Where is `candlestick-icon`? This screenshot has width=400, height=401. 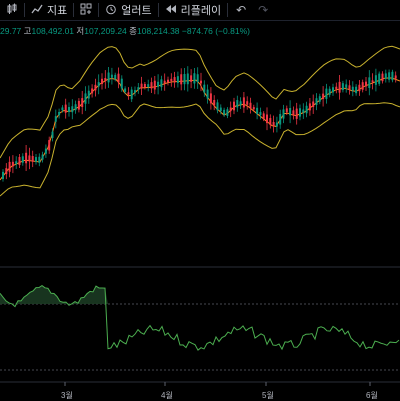 candlestick-icon is located at coordinates (12, 10).